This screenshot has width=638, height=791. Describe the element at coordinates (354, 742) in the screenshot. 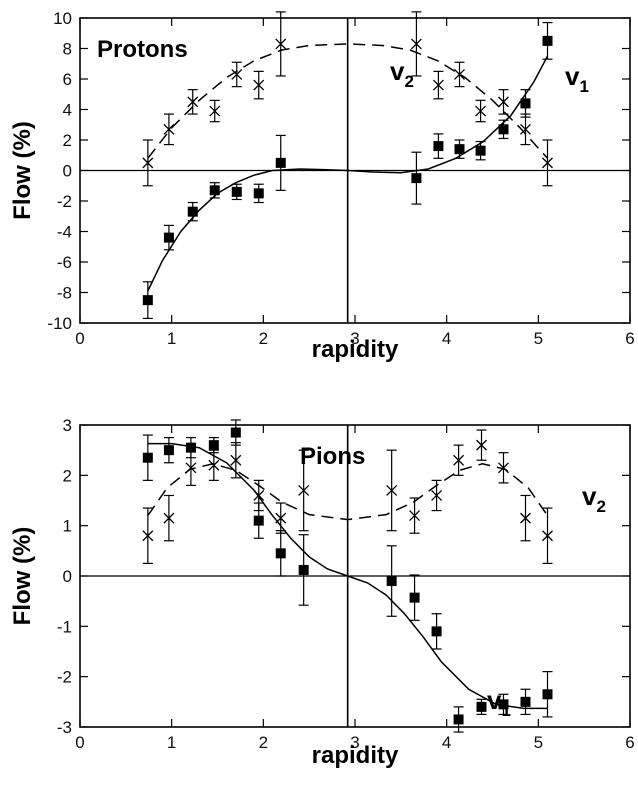

I see `panel1-x-tick-label: 3` at that location.